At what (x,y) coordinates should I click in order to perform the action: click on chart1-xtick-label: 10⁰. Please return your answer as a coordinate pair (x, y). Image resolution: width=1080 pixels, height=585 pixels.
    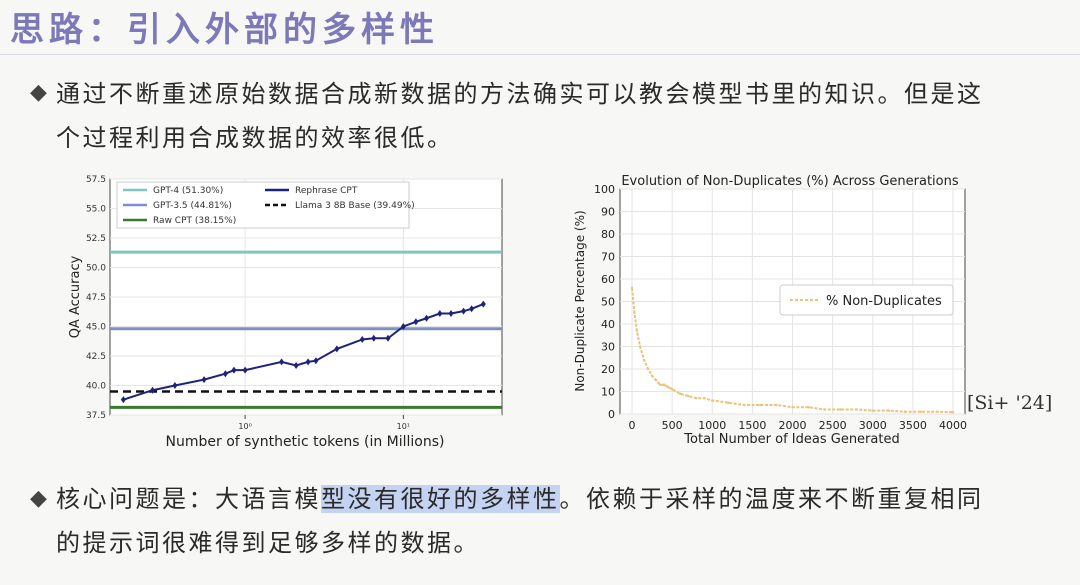
    Looking at the image, I should click on (244, 426).